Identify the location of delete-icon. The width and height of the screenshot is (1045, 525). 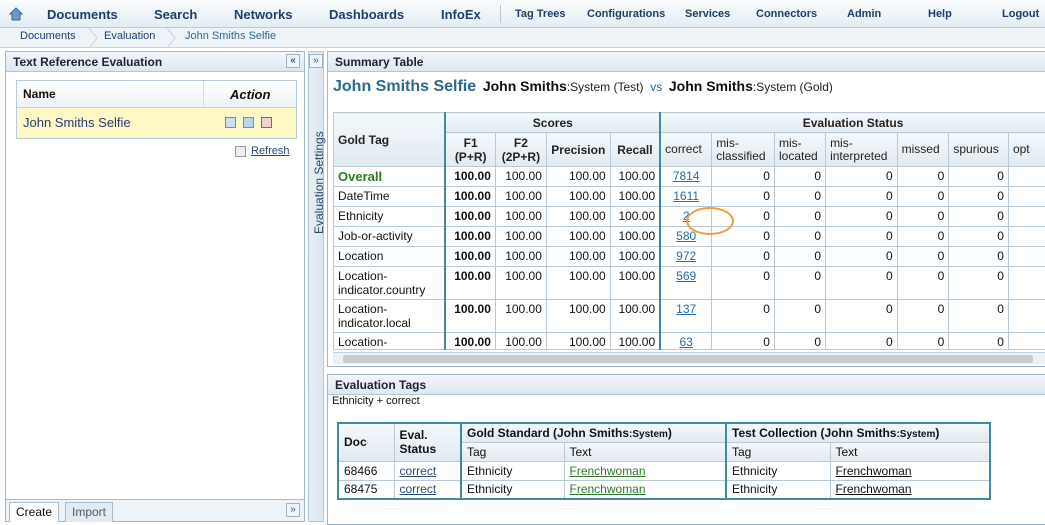
(266, 122).